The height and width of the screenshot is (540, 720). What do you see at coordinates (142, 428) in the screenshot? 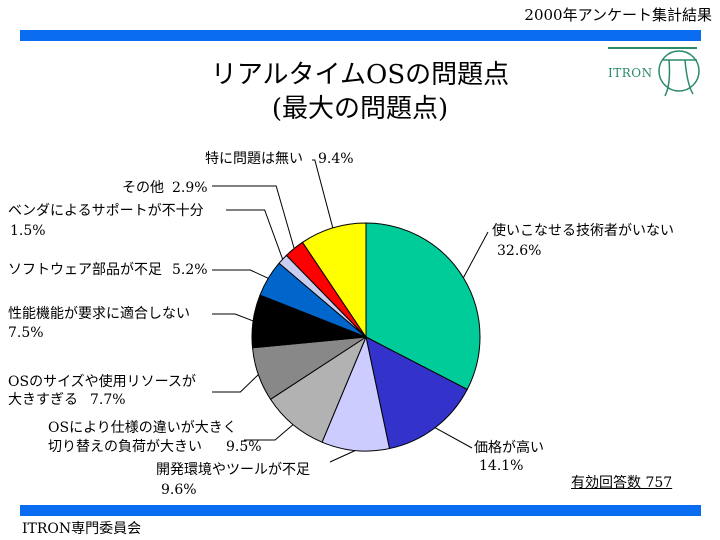
I see `slice-label-3a: OSにより仕様の違いが大きく` at bounding box center [142, 428].